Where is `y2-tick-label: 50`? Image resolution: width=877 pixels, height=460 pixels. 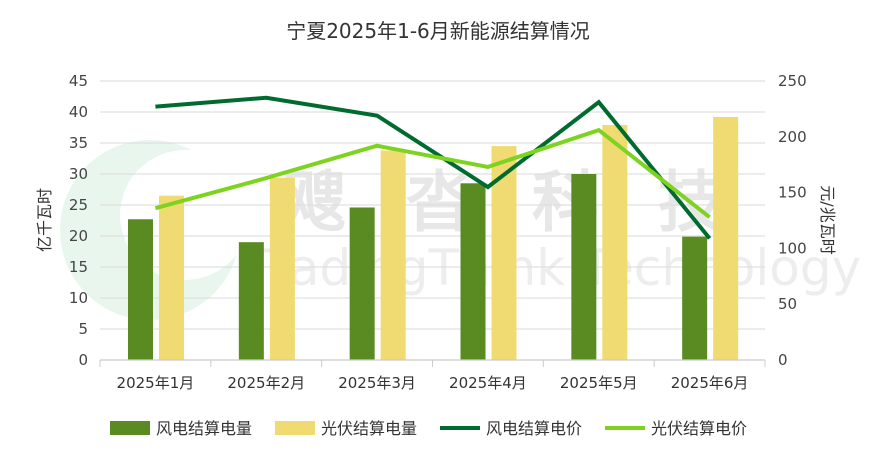 y2-tick-label: 50 is located at coordinates (787, 304).